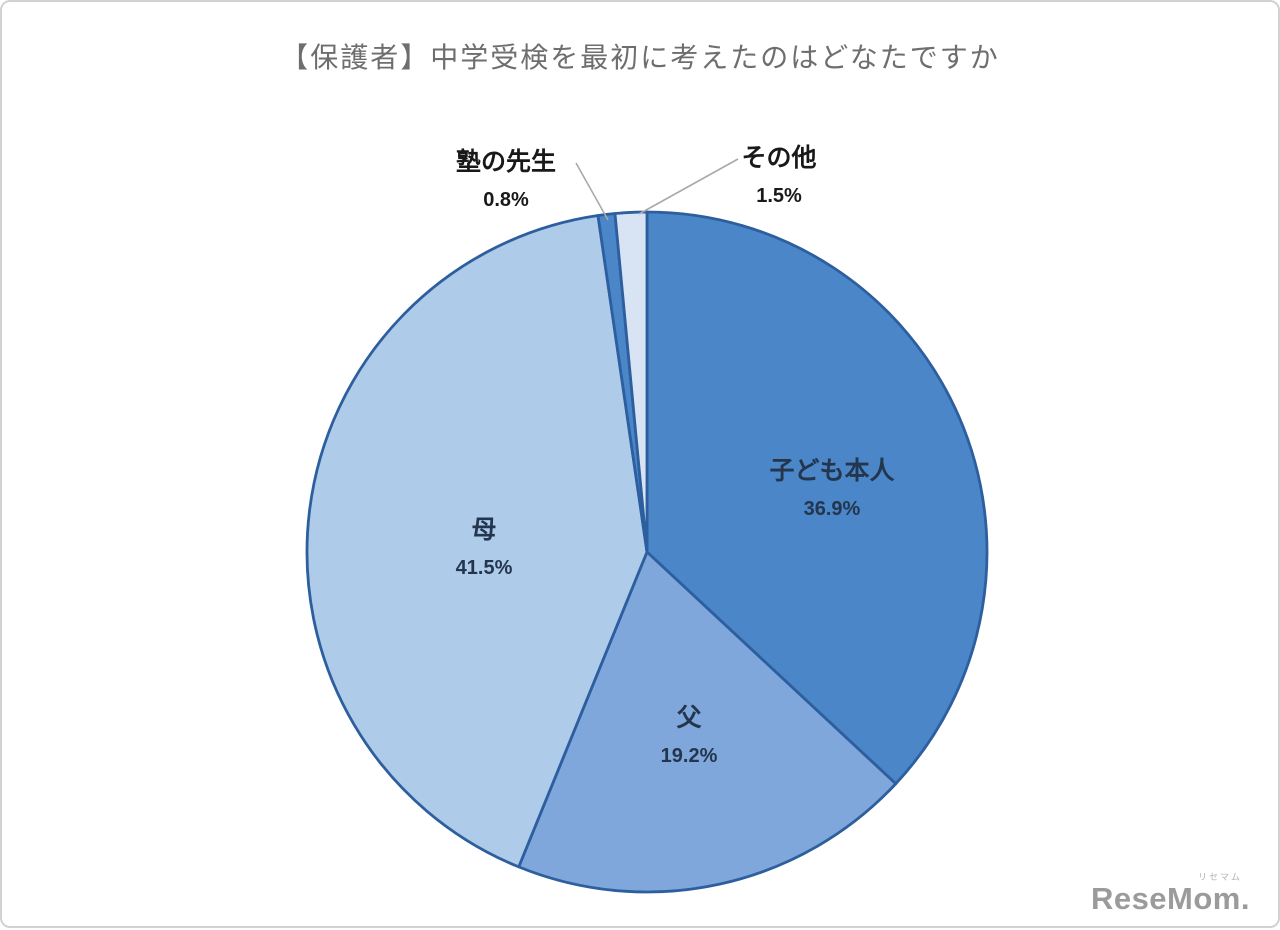  I want to click on slice-name-father: 父, so click(689, 717).